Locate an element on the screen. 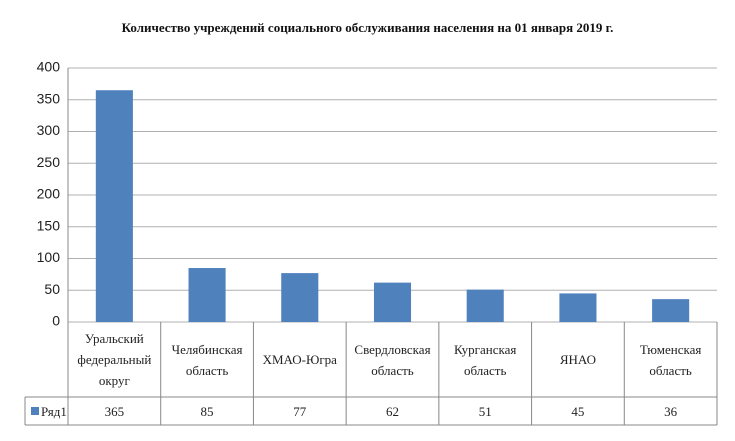  y-tick-label: 200 is located at coordinates (49, 194).